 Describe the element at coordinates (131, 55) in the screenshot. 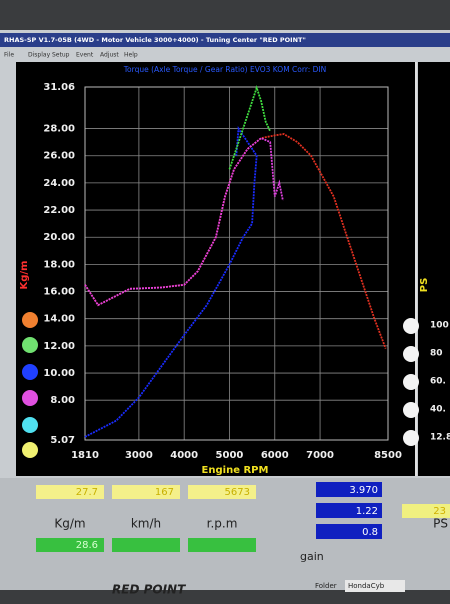

I see `menu-item: Help` at that location.